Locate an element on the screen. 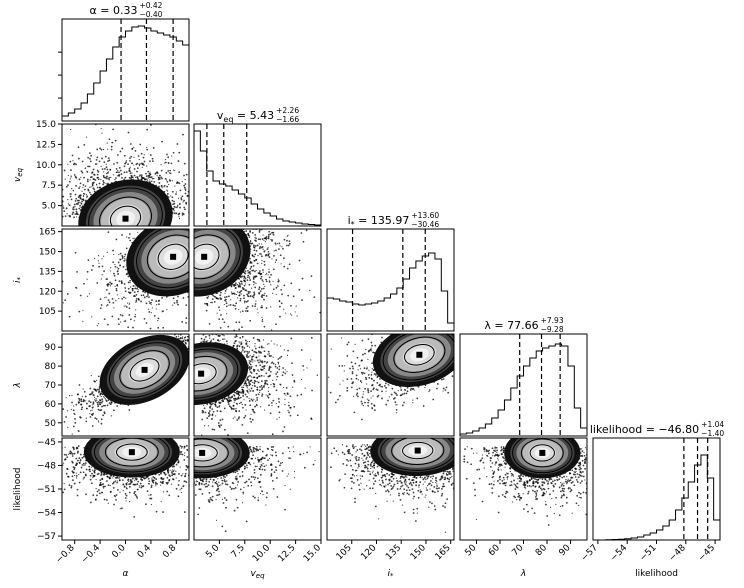  title-minus-inc: −30.46 is located at coordinates (425, 224).